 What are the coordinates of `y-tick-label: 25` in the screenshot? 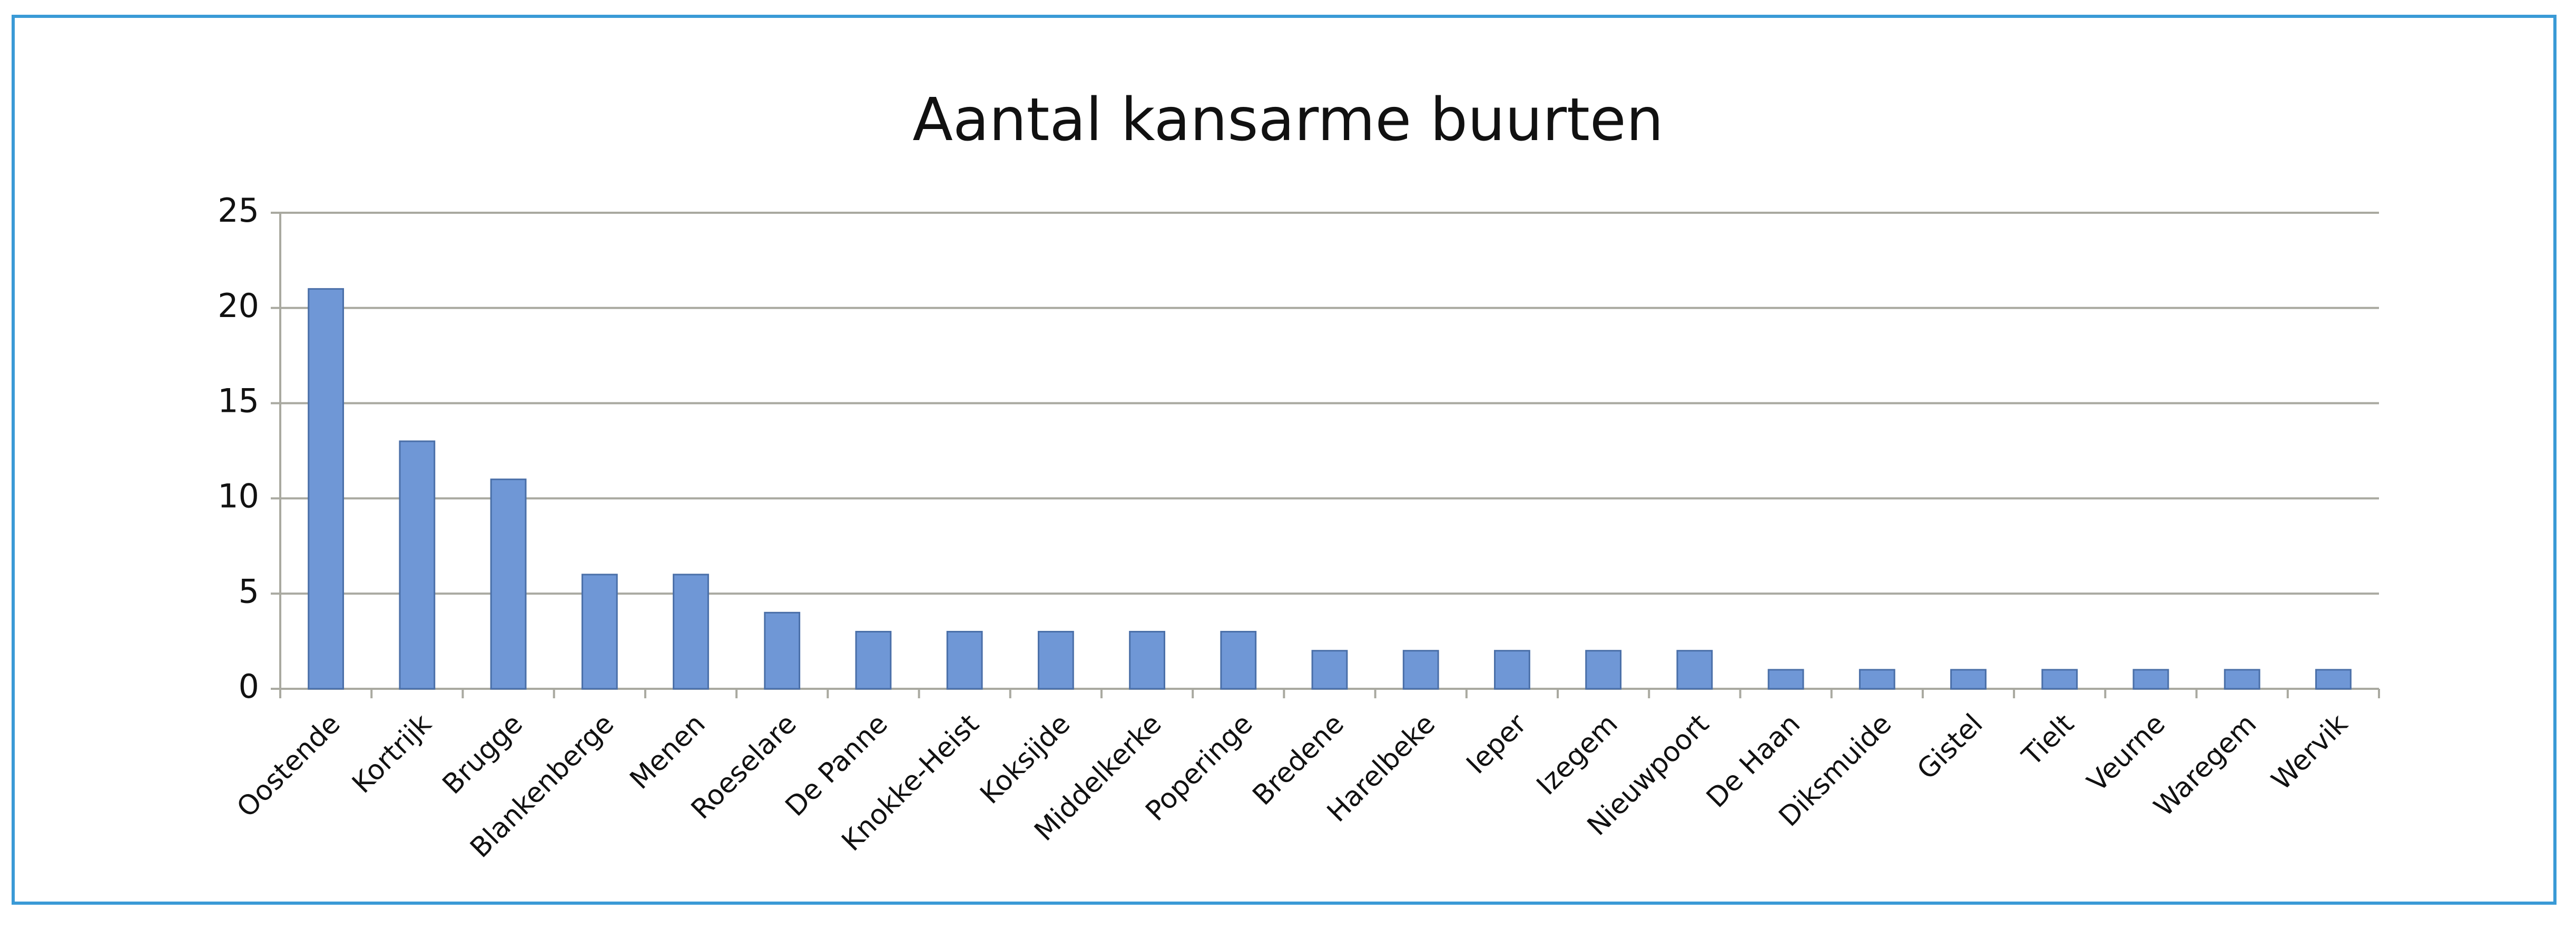 It's located at (238, 211).